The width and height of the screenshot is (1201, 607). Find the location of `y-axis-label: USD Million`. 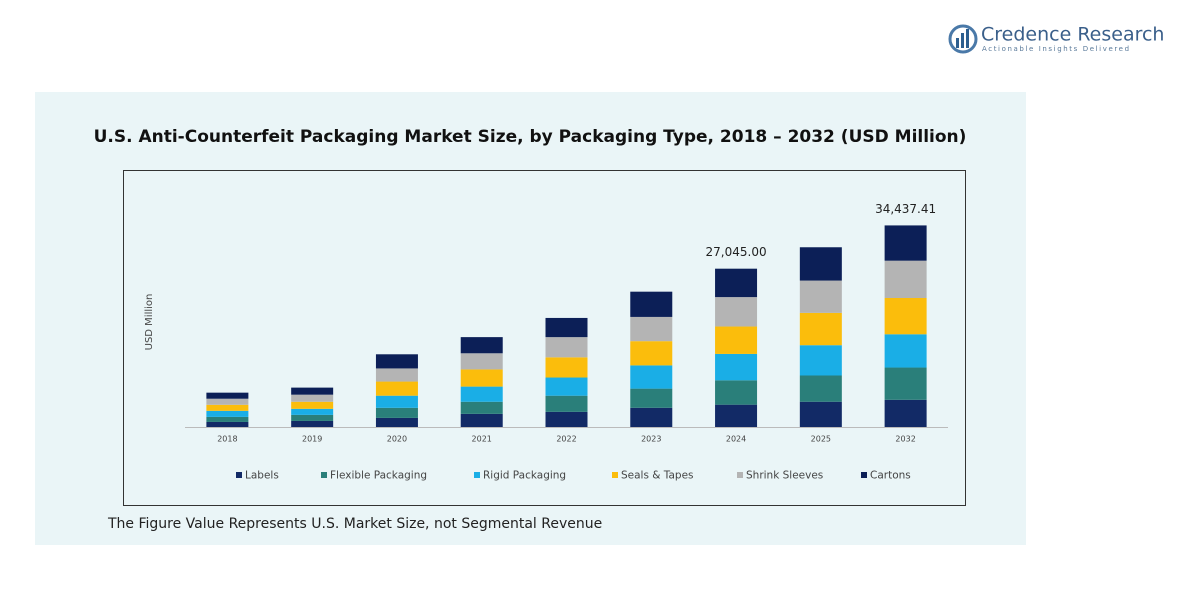

y-axis-label: USD Million is located at coordinates (149, 322).